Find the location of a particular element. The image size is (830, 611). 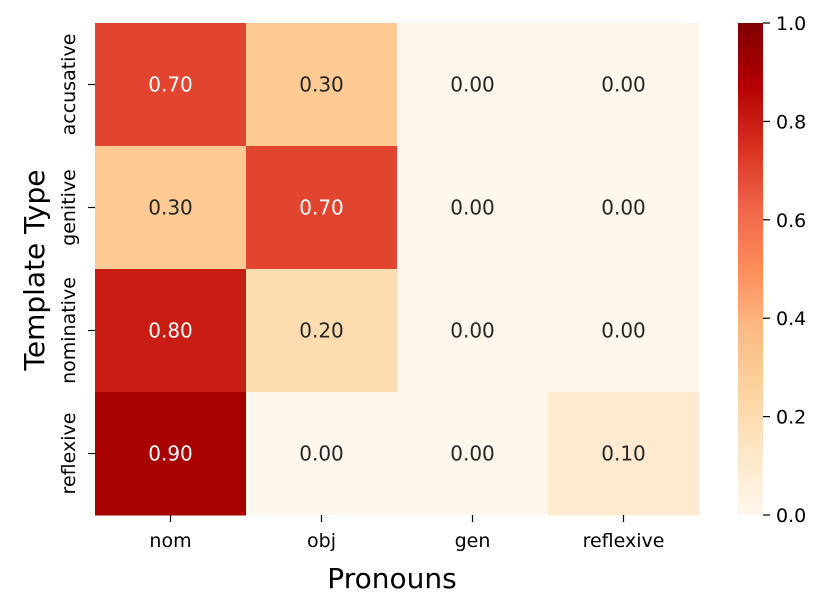

cell-nominative-reflexive is located at coordinates (624, 331).